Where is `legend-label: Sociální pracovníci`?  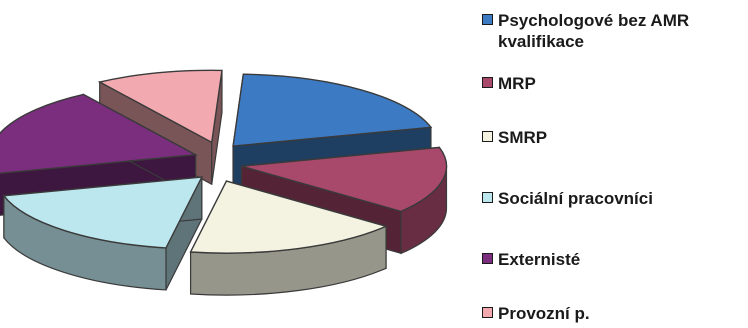
legend-label: Sociální pracovníci is located at coordinates (575, 198).